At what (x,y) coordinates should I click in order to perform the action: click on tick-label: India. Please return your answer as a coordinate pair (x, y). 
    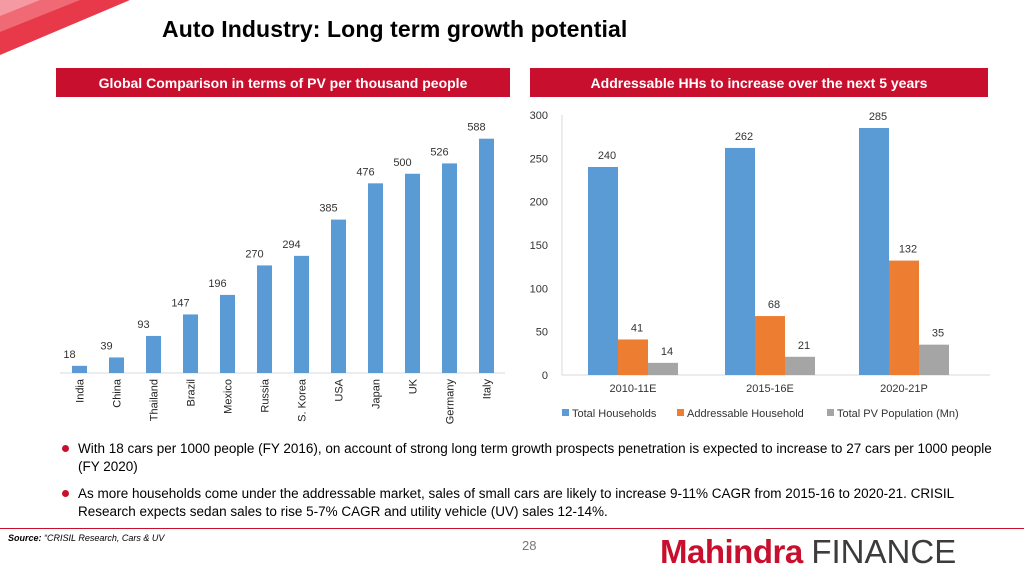
    Looking at the image, I should click on (81, 390).